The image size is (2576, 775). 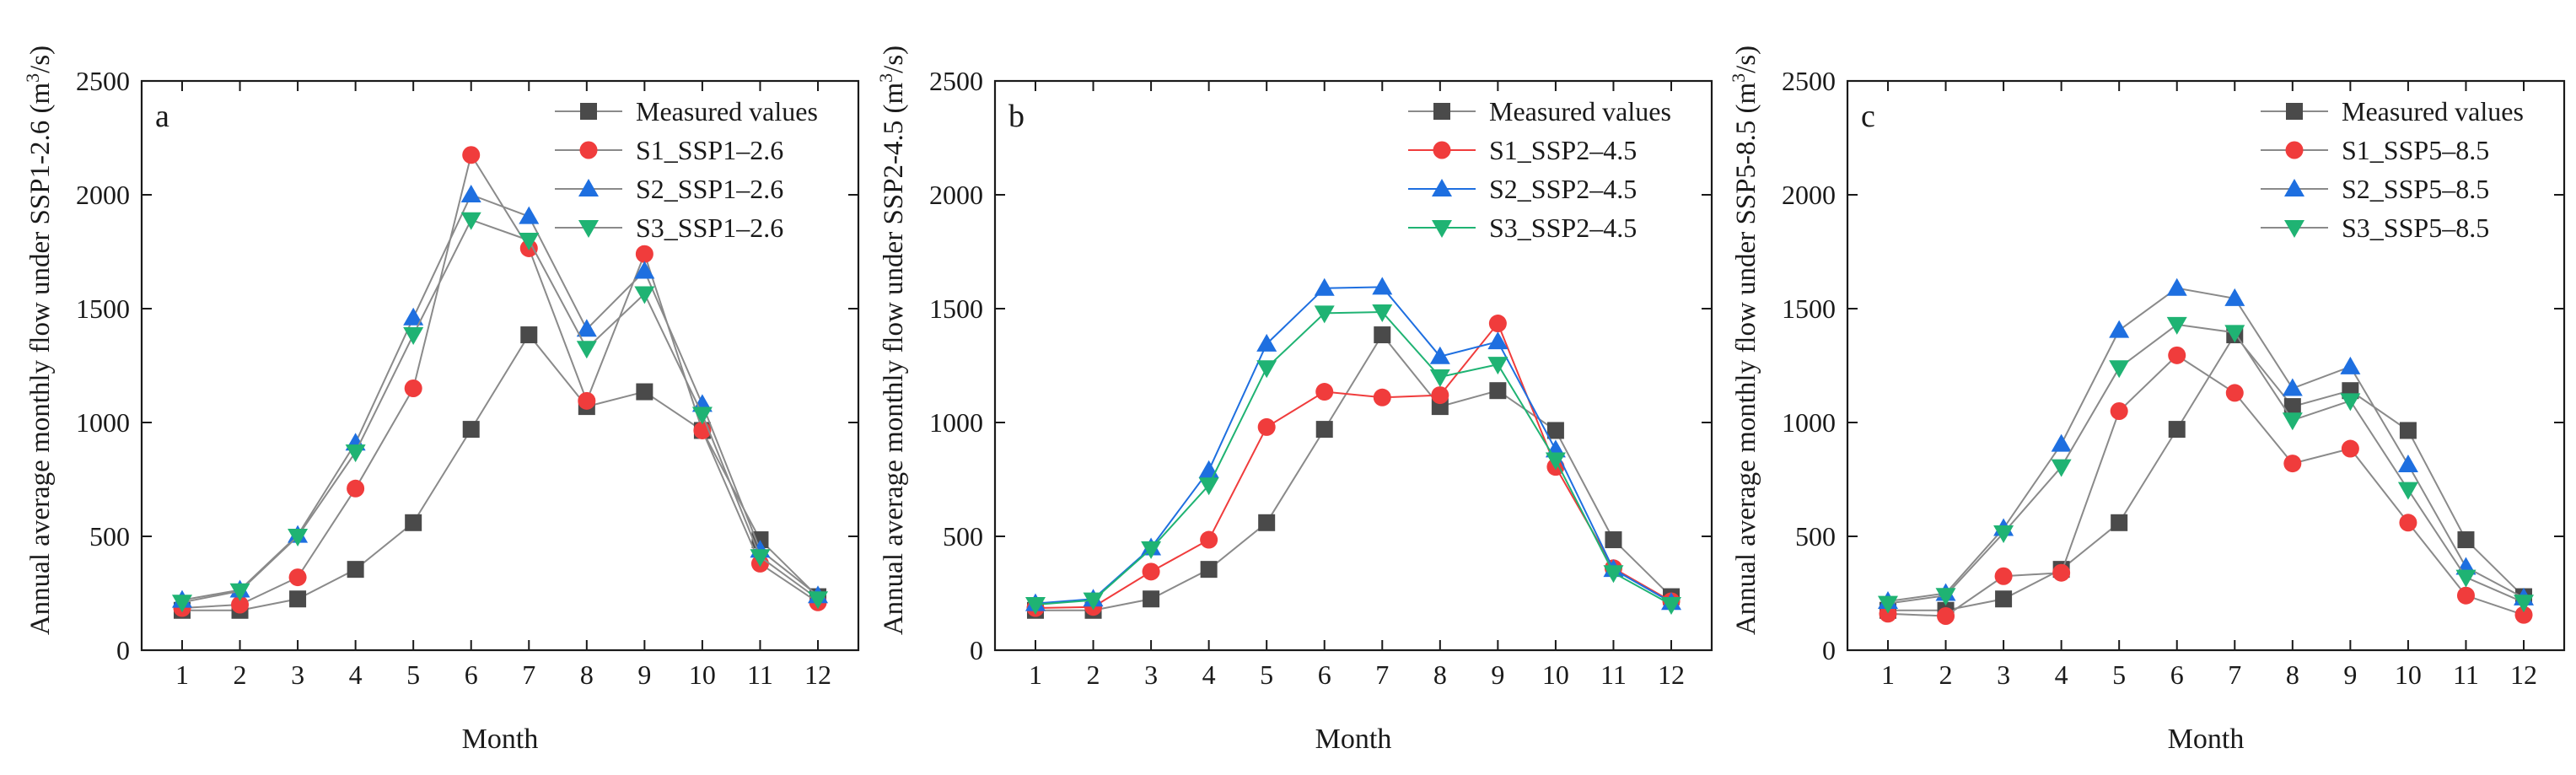 What do you see at coordinates (2350, 674) in the screenshot?
I see `x-tick-label: 9` at bounding box center [2350, 674].